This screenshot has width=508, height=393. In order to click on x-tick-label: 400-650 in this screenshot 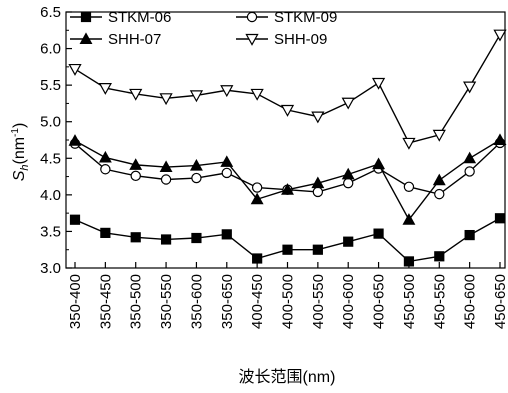, I will do `click(379, 301)`.